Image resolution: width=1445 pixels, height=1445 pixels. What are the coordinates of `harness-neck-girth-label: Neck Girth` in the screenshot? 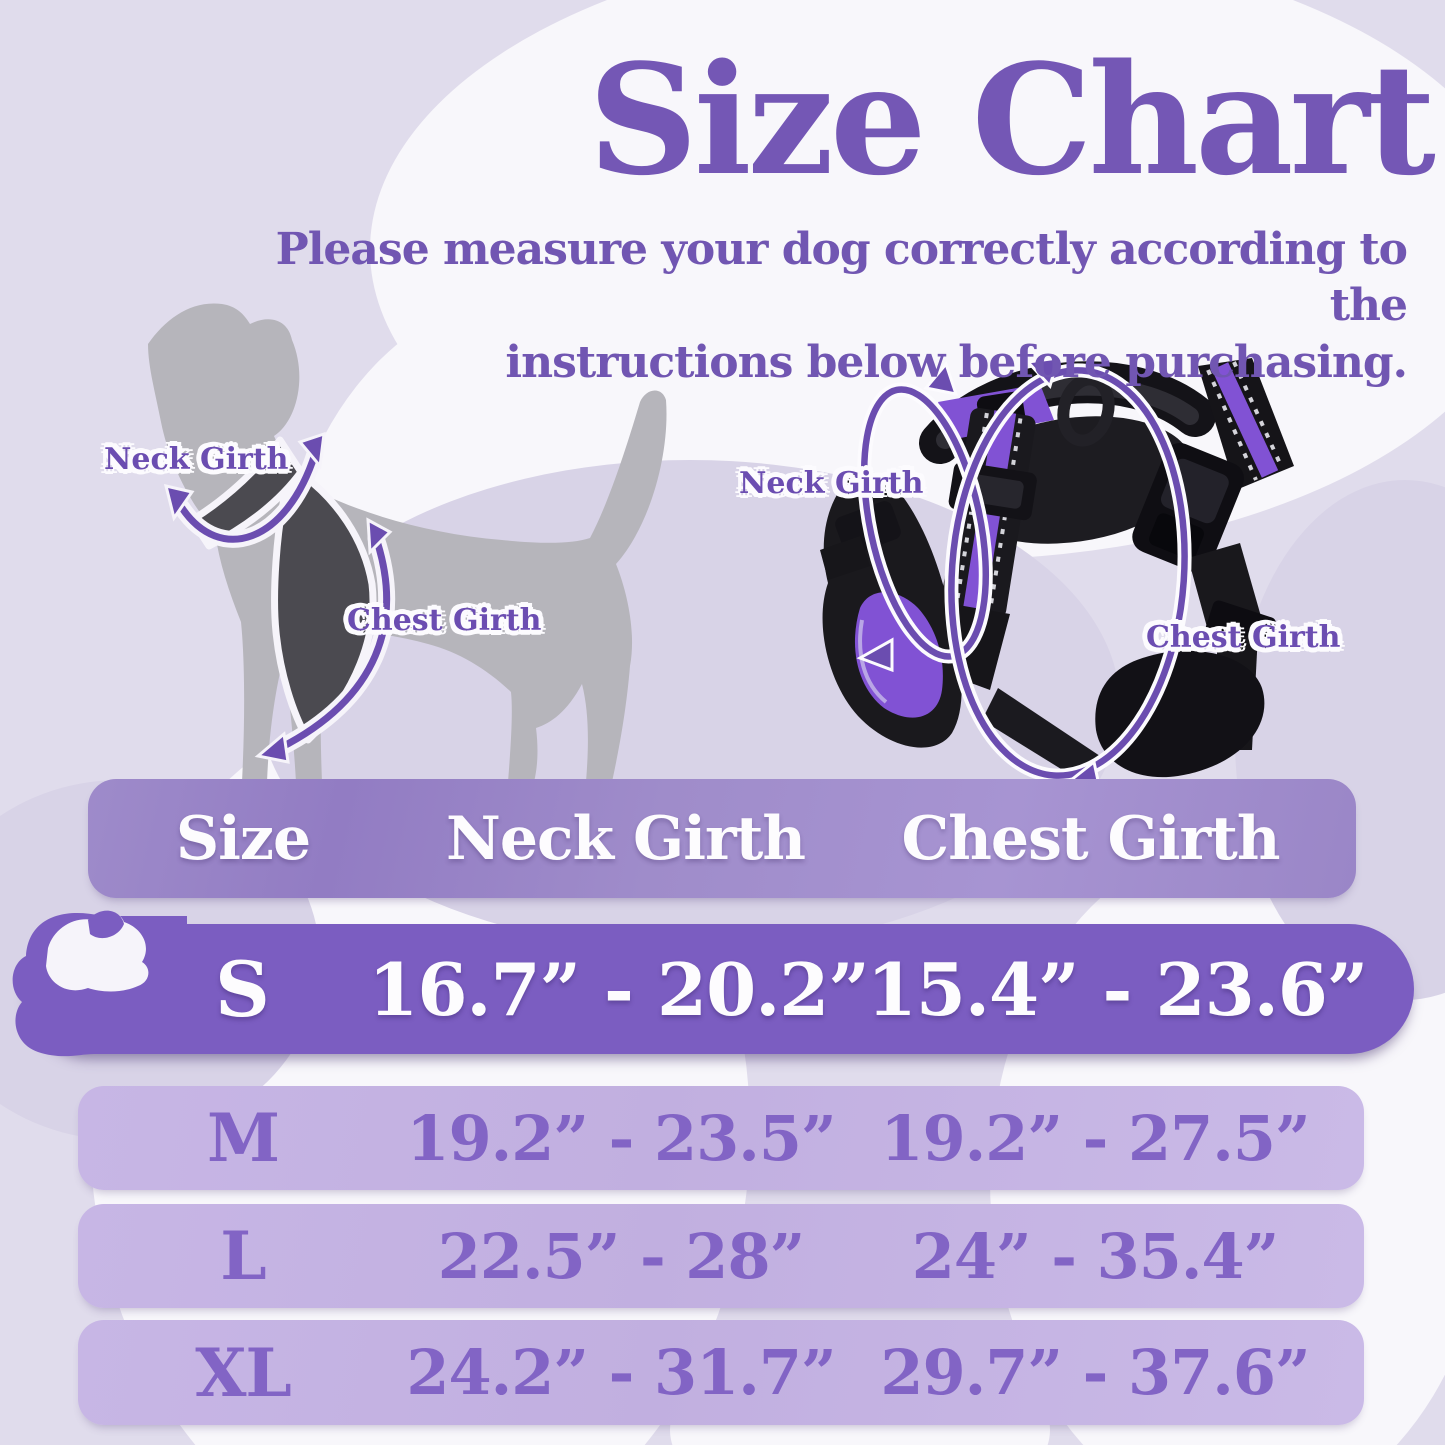 It's located at (831, 483).